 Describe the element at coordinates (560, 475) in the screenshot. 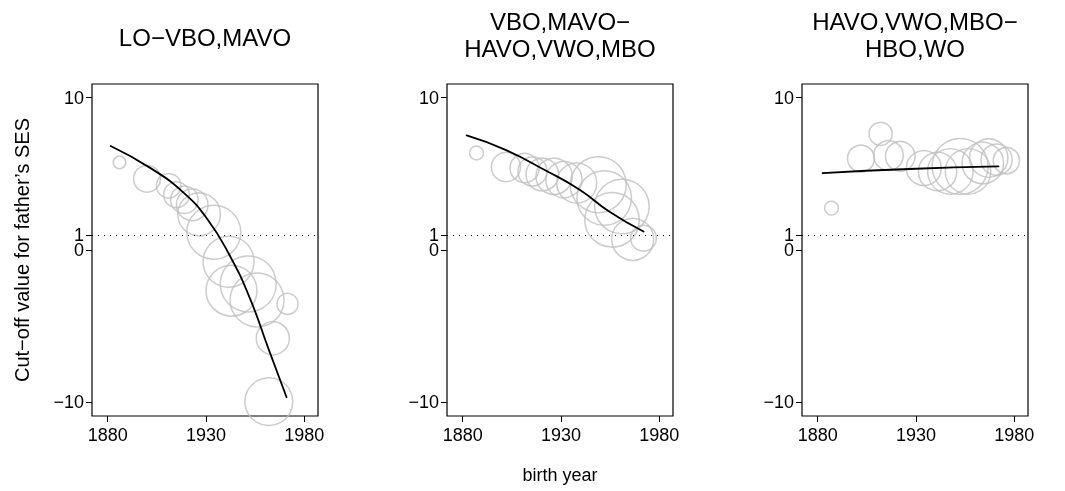

I see `x-axis-title: birth year` at that location.